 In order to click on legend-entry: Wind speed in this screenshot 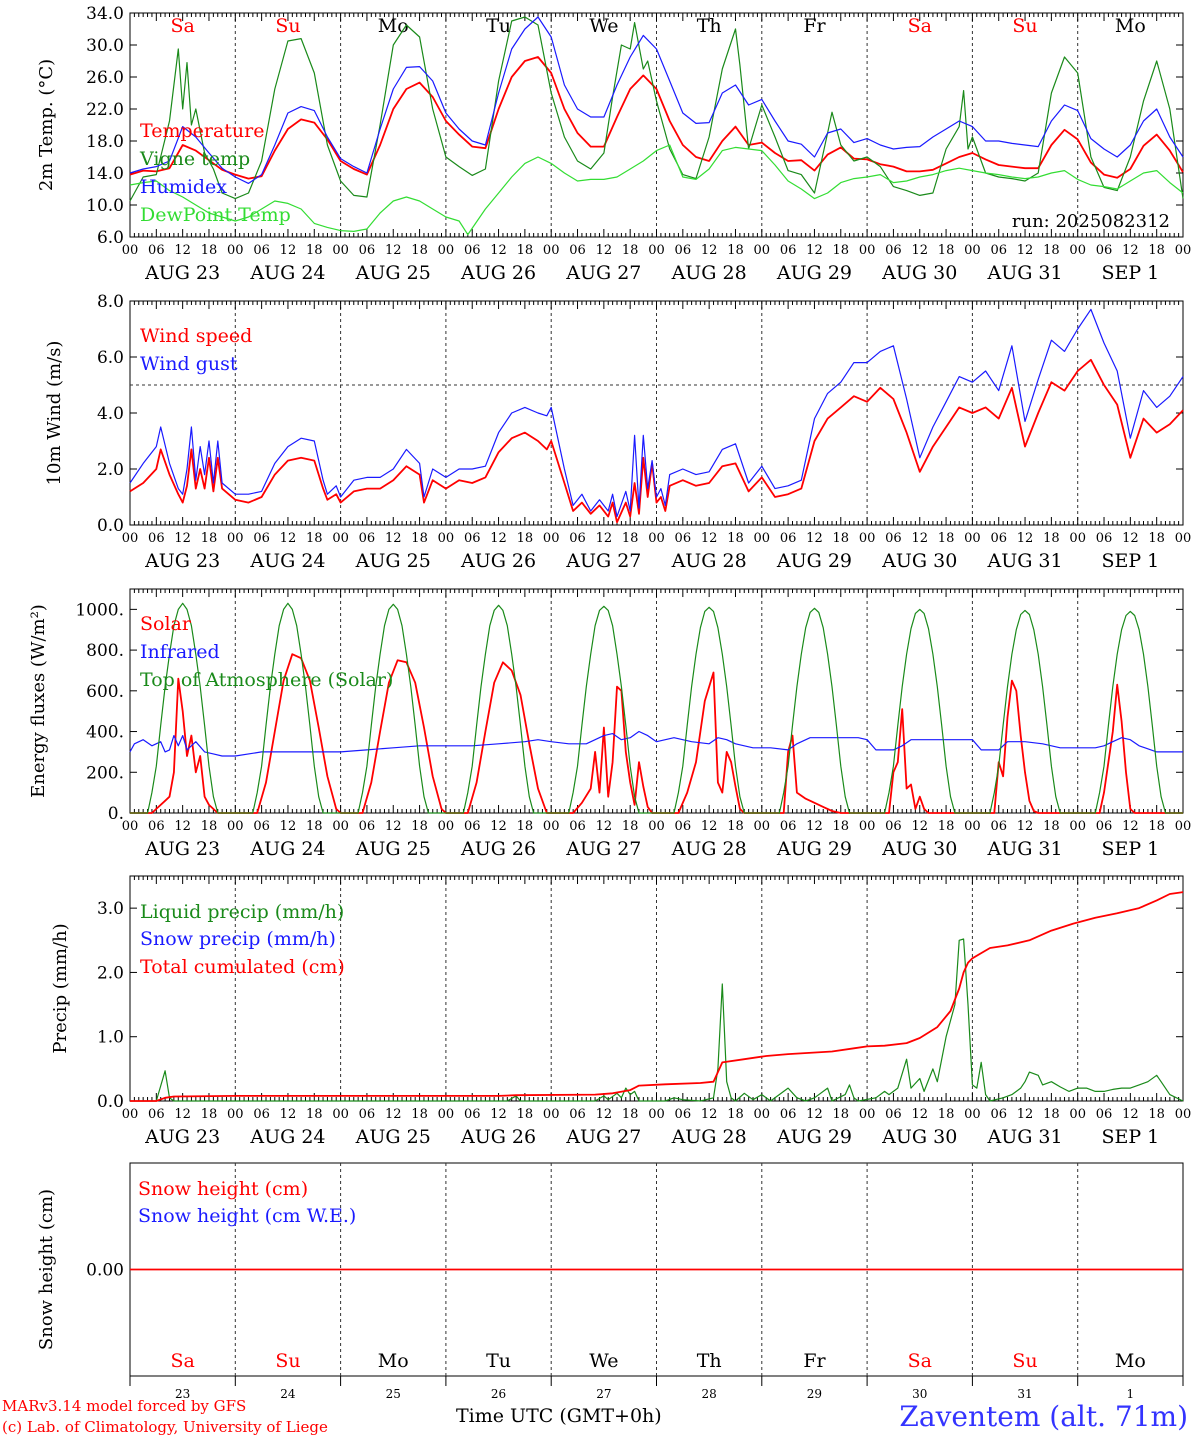, I will do `click(196, 336)`.